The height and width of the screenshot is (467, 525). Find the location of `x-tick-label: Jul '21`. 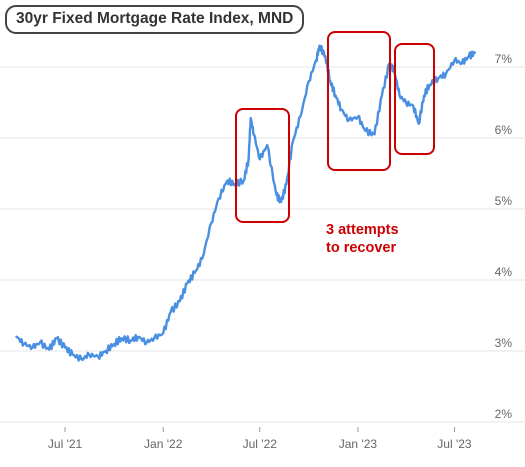

x-tick-label: Jul '21 is located at coordinates (65, 444).